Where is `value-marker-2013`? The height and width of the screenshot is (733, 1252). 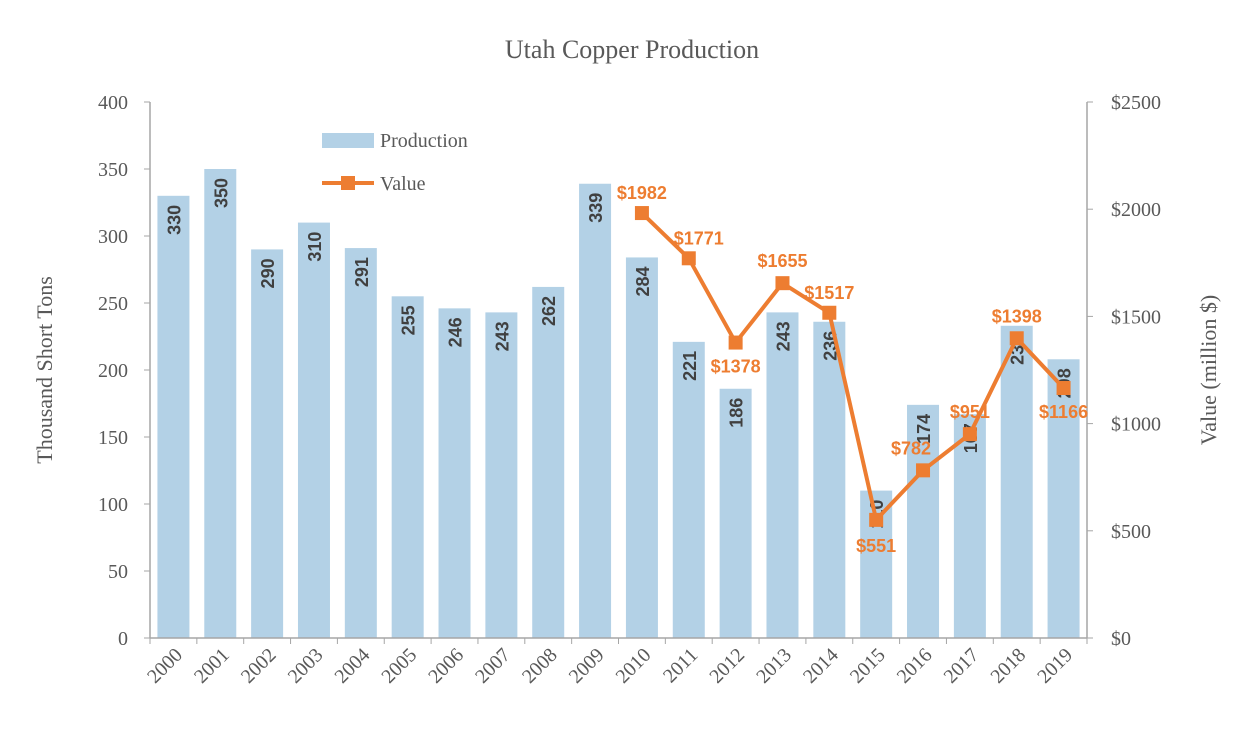 value-marker-2013 is located at coordinates (782, 283).